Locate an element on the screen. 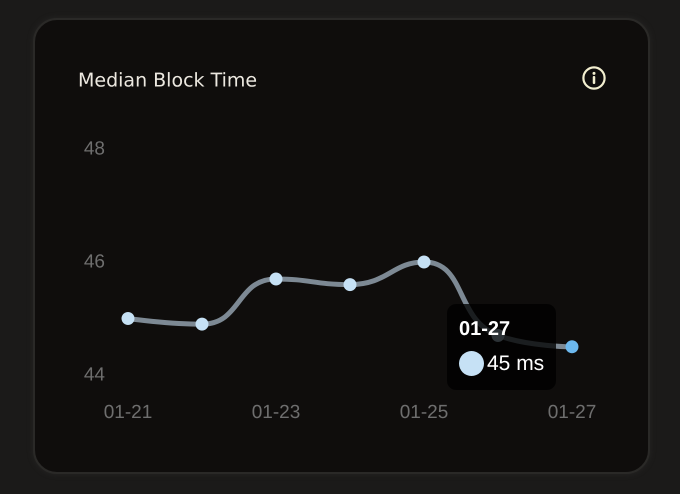 This screenshot has height=494, width=680. chart-title: Median Block Time is located at coordinates (168, 81).